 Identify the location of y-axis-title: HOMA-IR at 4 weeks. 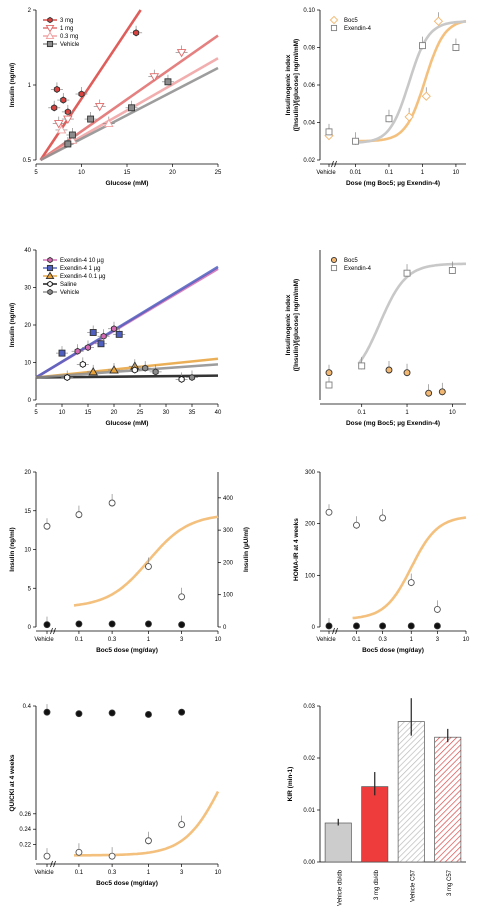
(296, 549).